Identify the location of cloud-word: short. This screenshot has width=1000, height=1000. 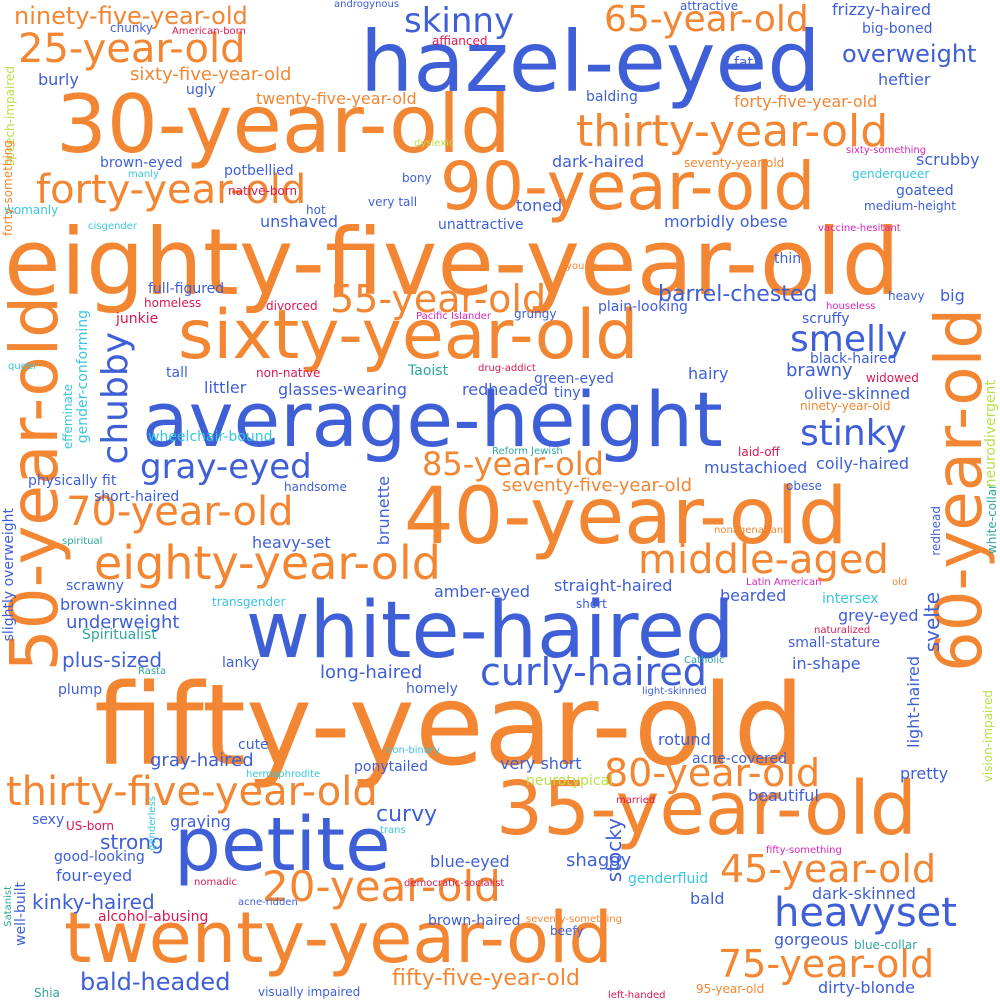
(591, 604).